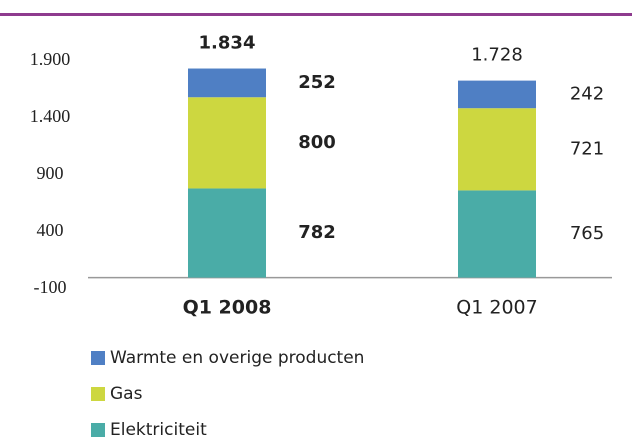  What do you see at coordinates (227, 308) in the screenshot?
I see `x-tick-label: Q1 2008` at bounding box center [227, 308].